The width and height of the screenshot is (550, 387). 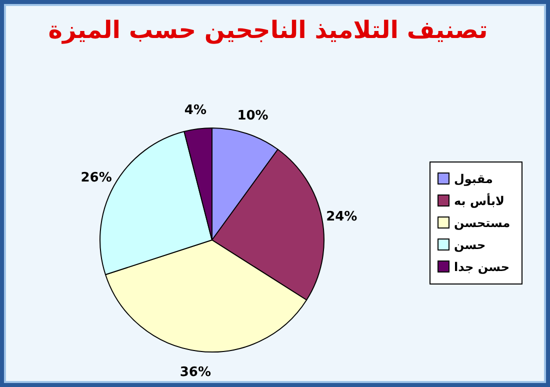 What do you see at coordinates (482, 223) in the screenshot?
I see `legend-label: مستحسن` at bounding box center [482, 223].